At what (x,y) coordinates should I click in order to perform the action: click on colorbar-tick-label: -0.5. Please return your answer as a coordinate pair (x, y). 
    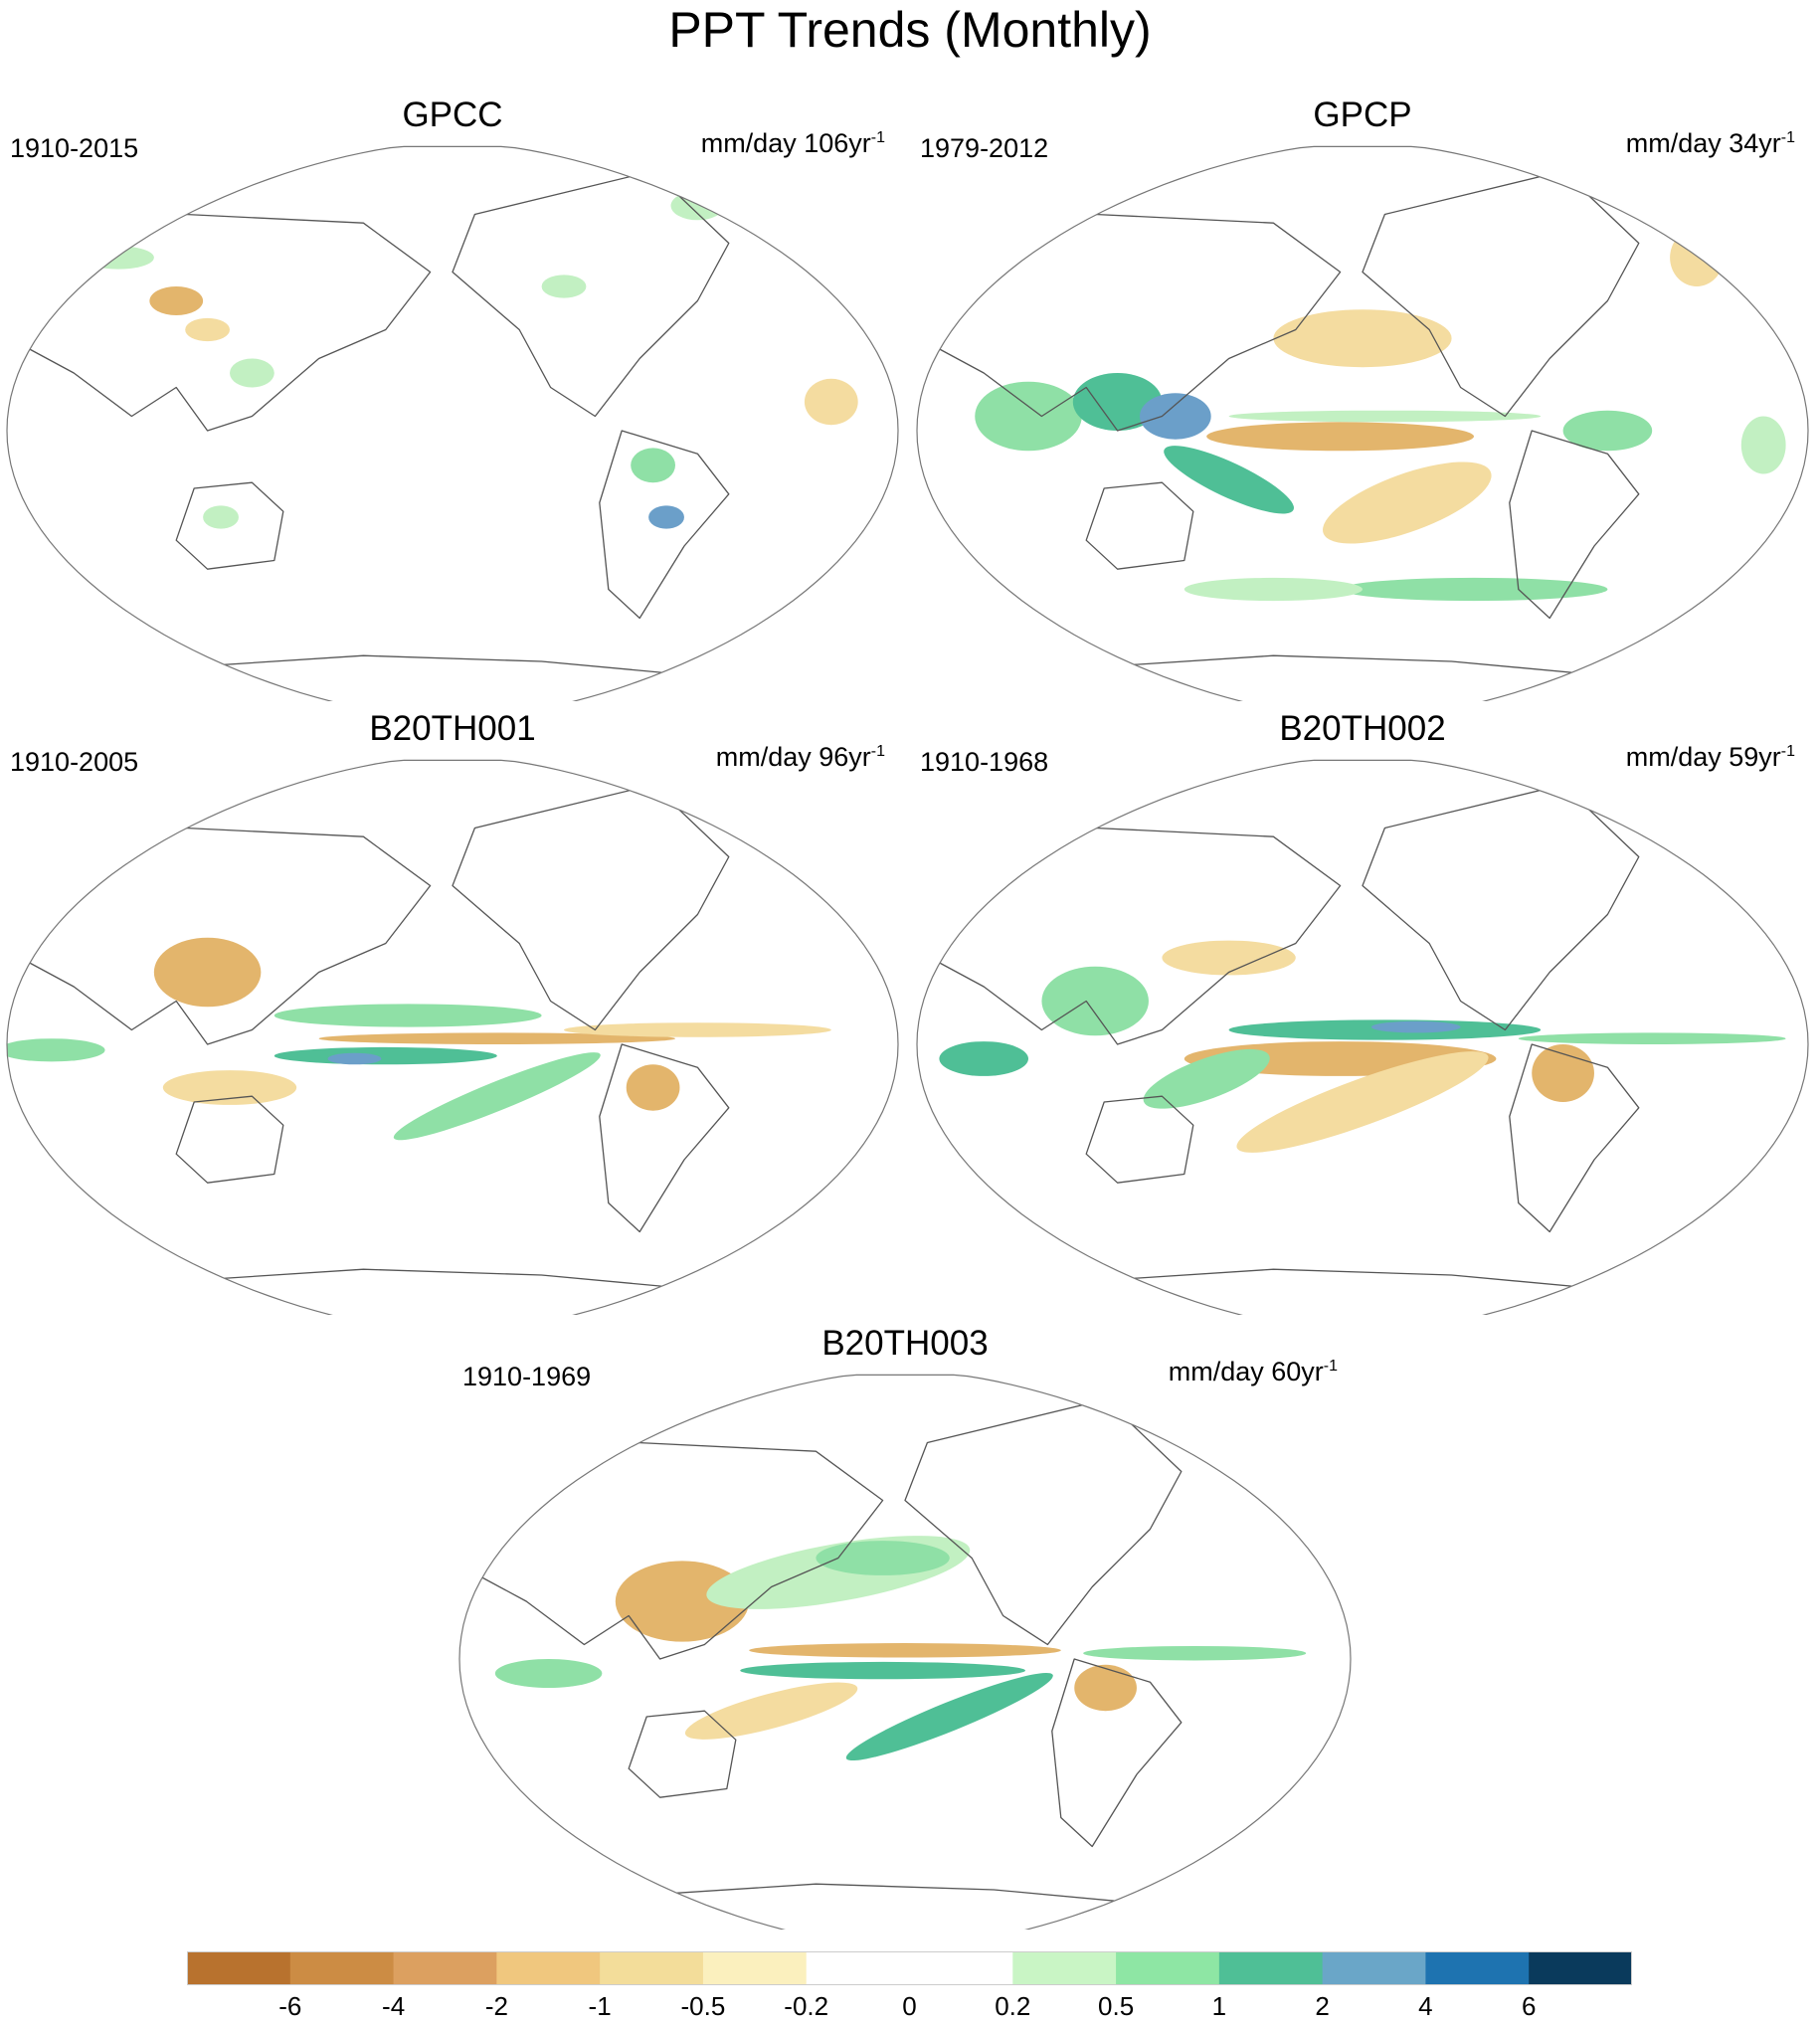
    Looking at the image, I should click on (703, 2006).